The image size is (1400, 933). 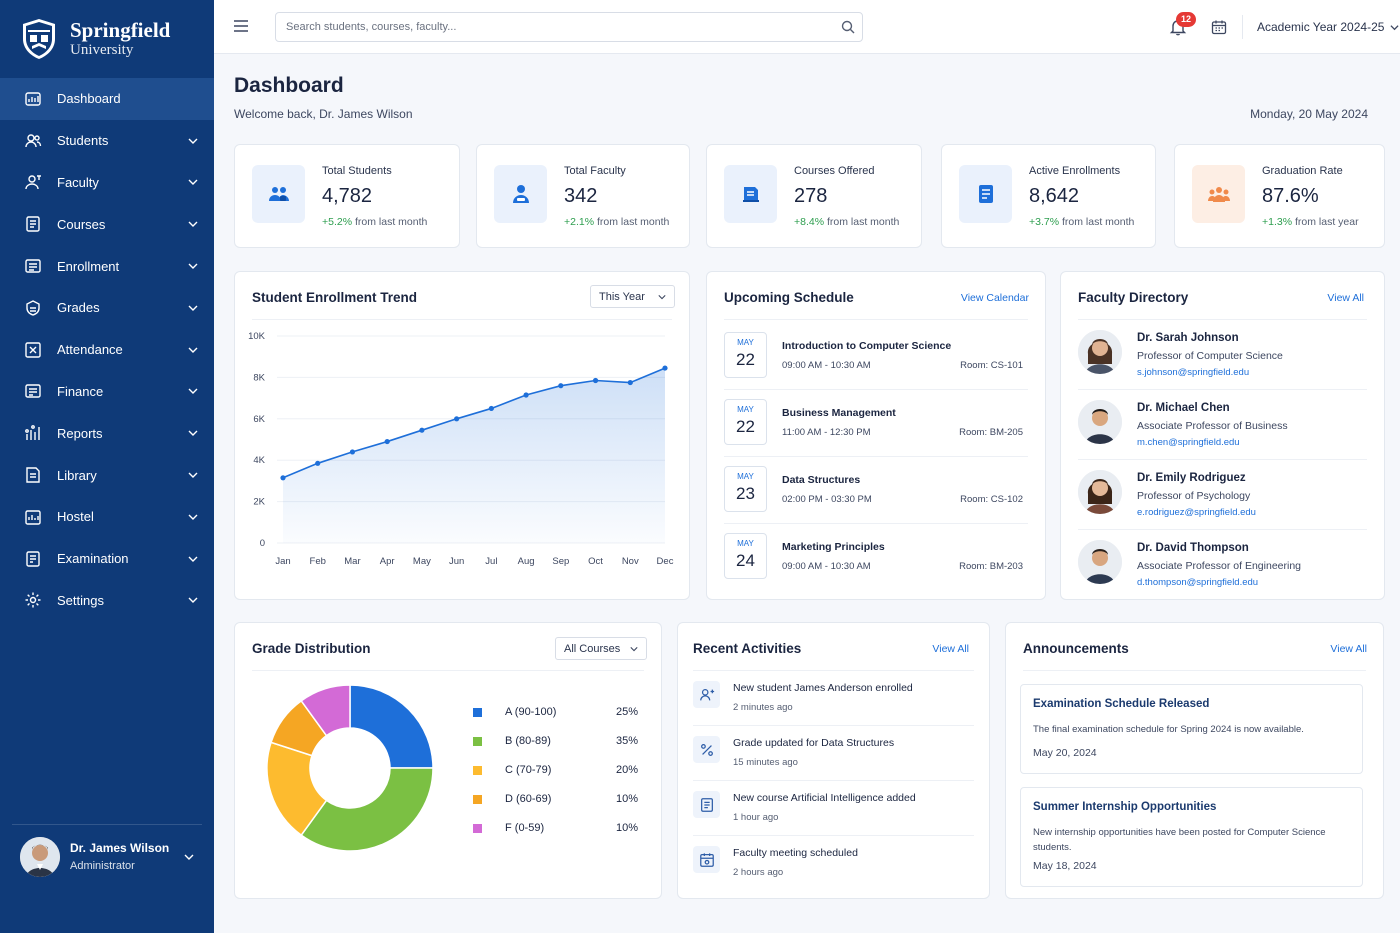 I want to click on sidebar-item-courses: Courses, so click(x=107, y=224).